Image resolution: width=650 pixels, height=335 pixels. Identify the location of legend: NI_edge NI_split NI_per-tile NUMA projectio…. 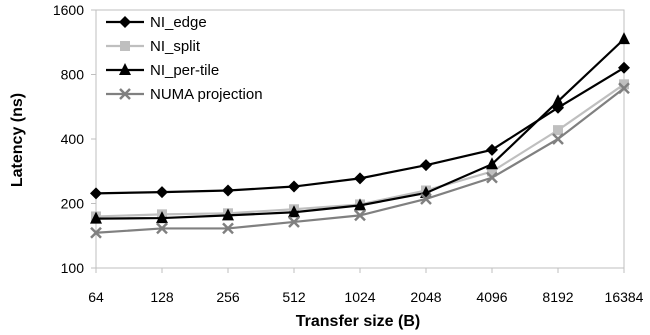
(184, 58).